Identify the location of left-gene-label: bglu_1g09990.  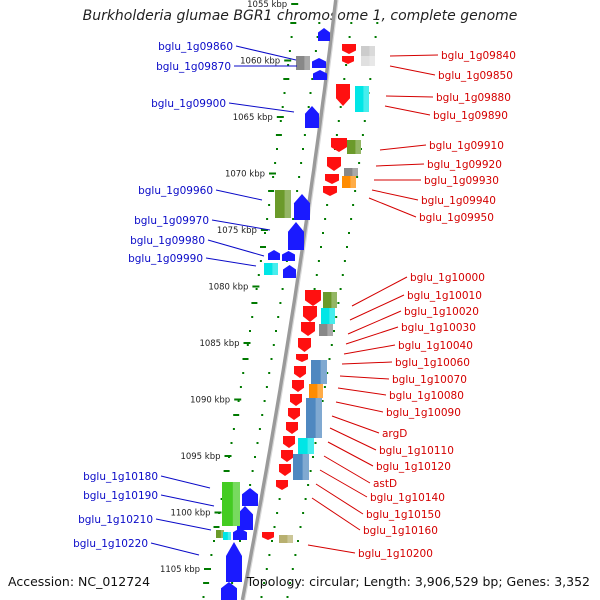
(165, 259).